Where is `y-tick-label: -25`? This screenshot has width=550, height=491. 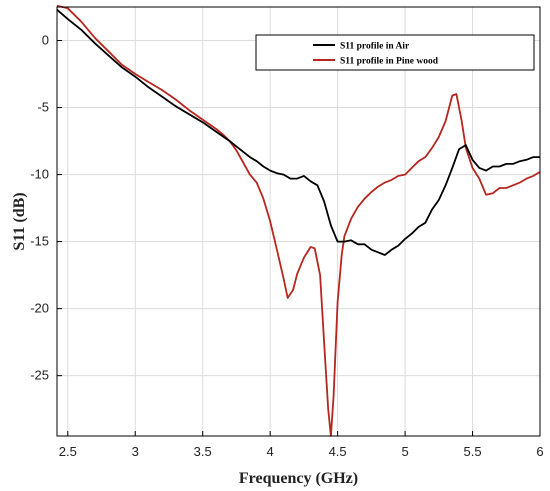
y-tick-label: -25 is located at coordinates (39, 375).